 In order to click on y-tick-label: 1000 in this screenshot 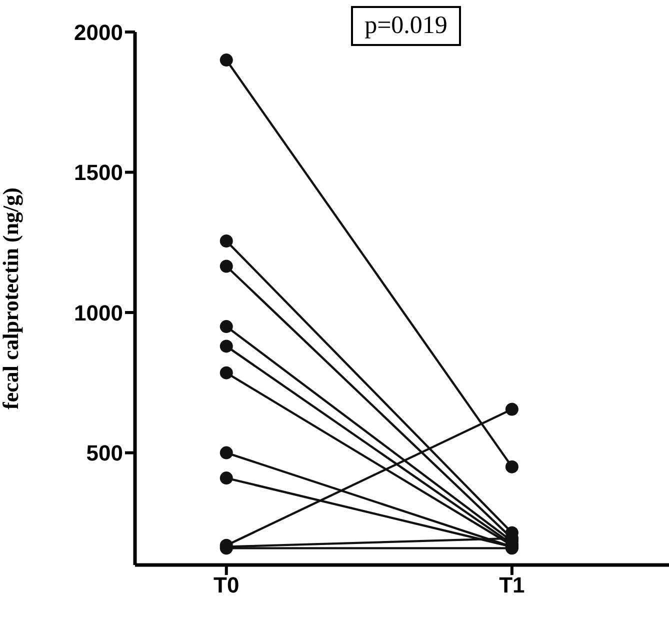, I will do `click(98, 313)`.